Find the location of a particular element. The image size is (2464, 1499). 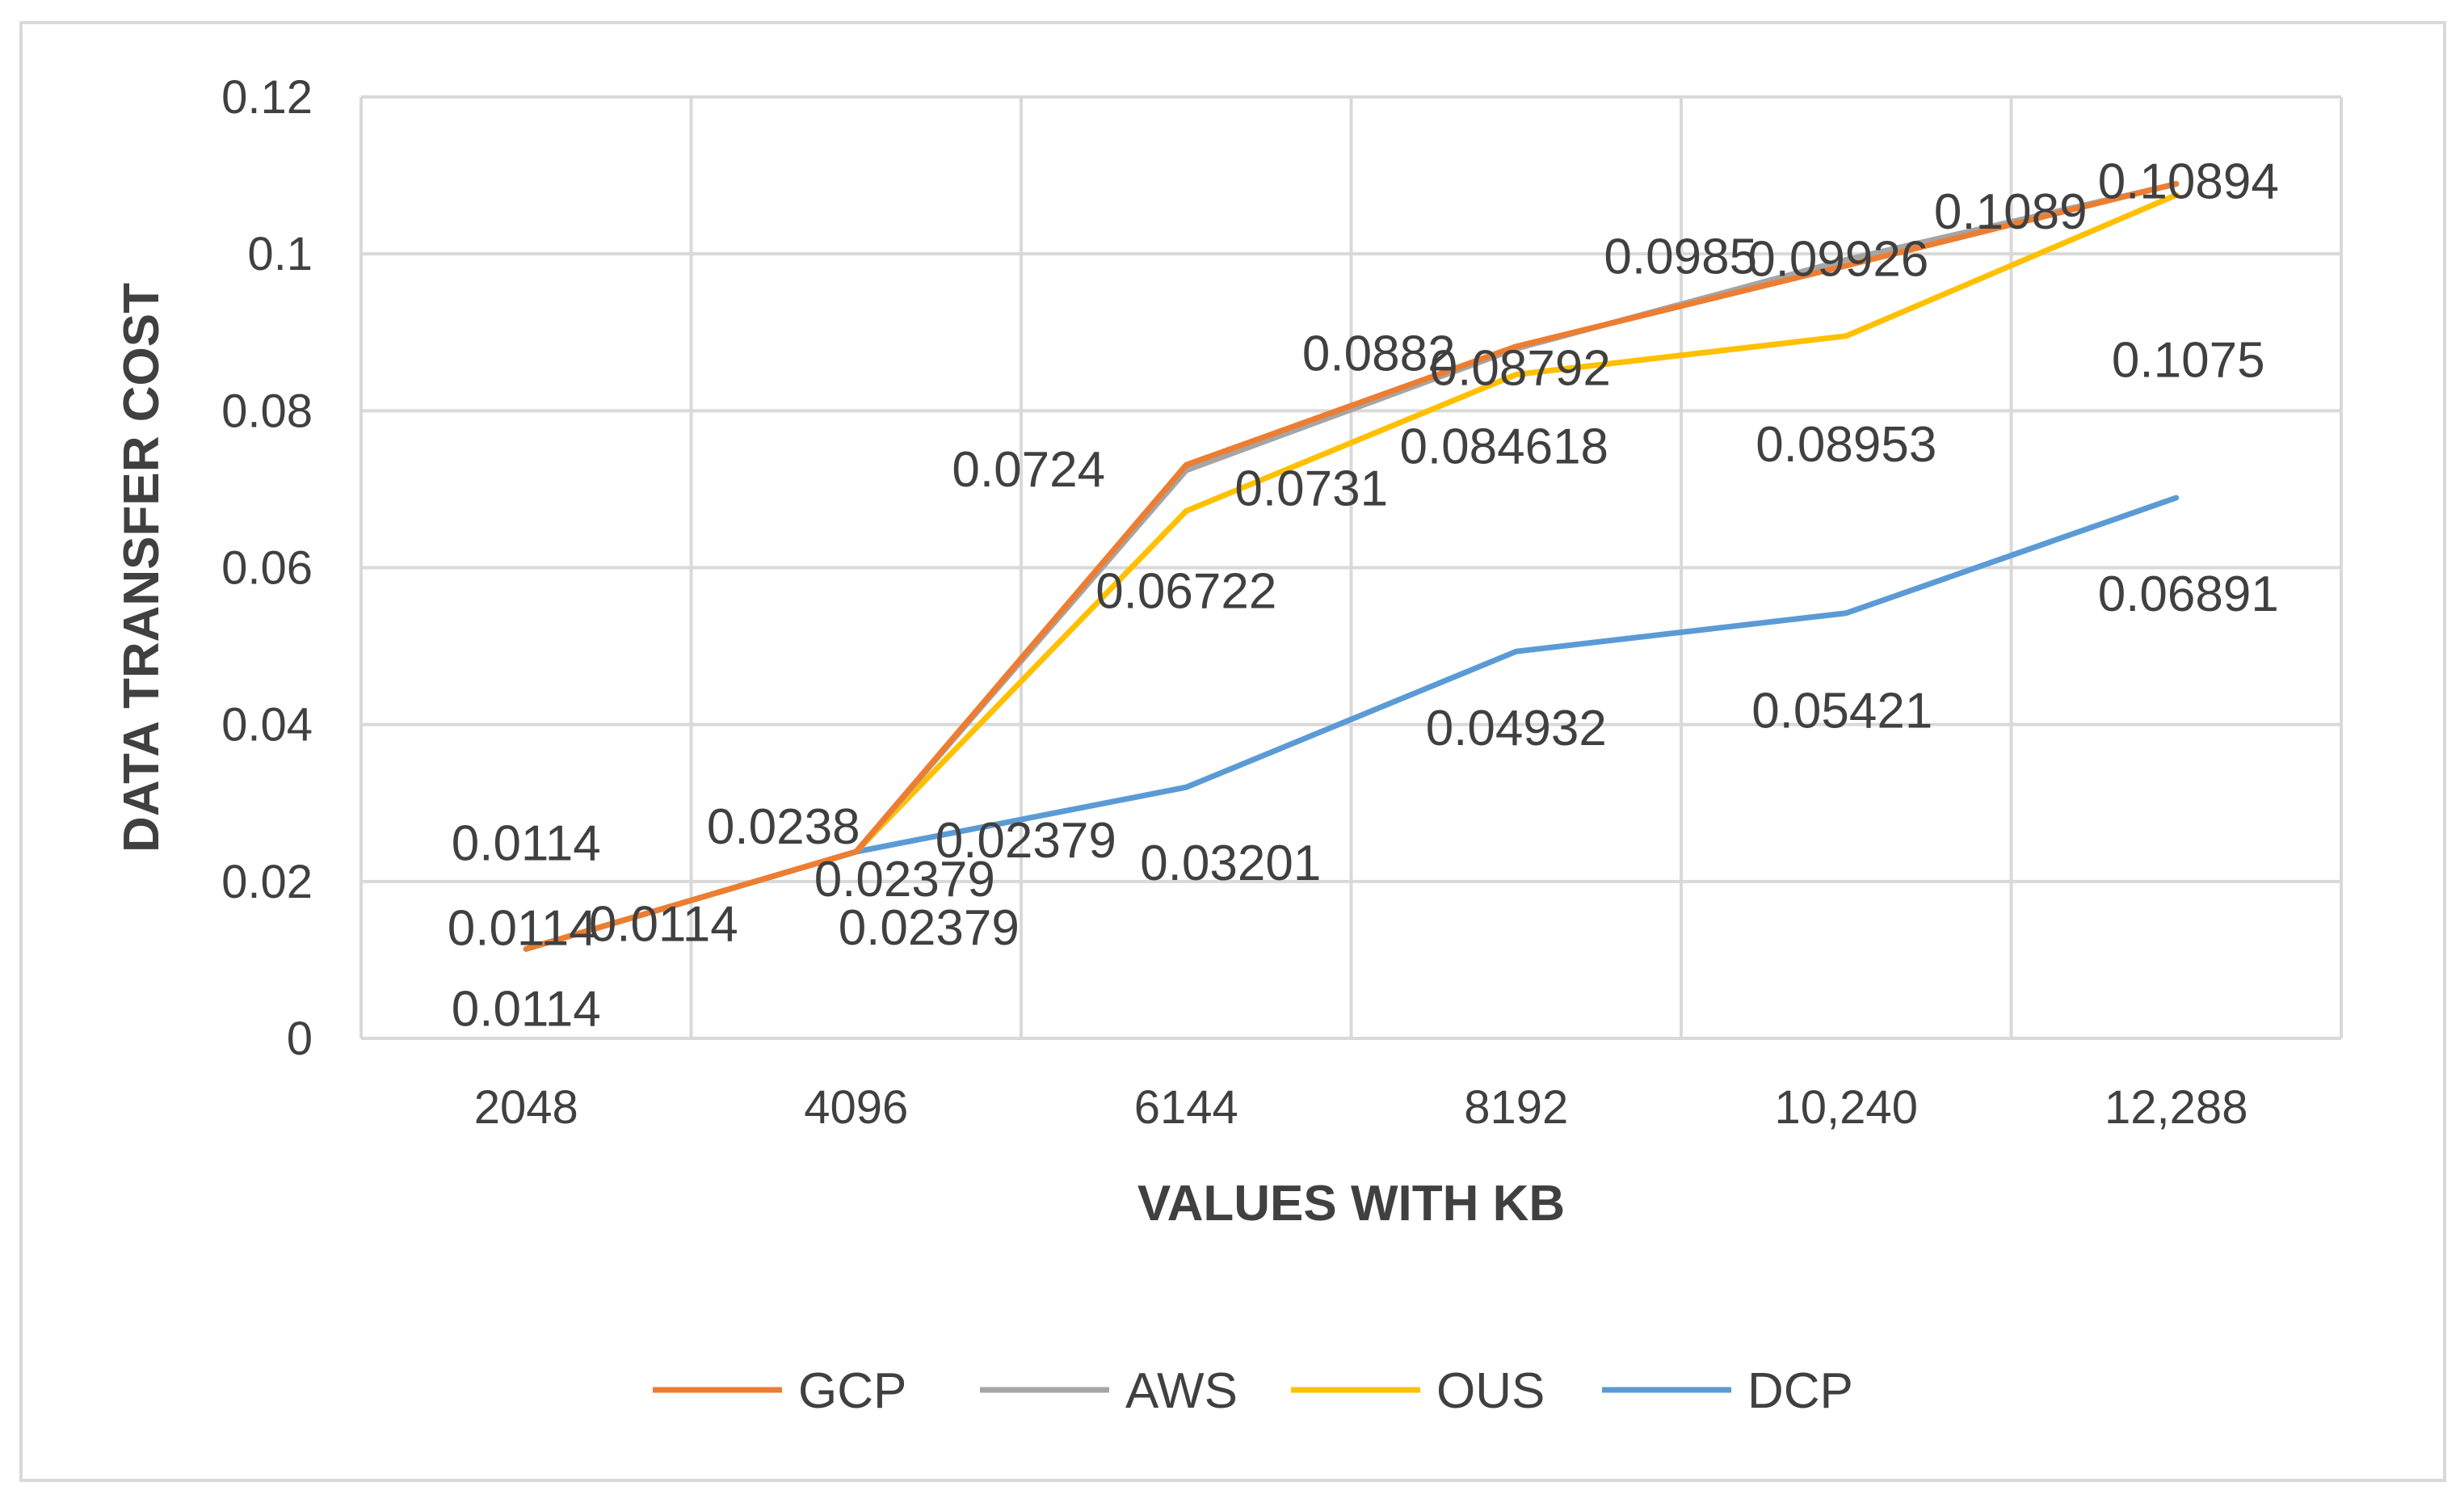

data-label-gcp: 0.0882 is located at coordinates (1379, 354).